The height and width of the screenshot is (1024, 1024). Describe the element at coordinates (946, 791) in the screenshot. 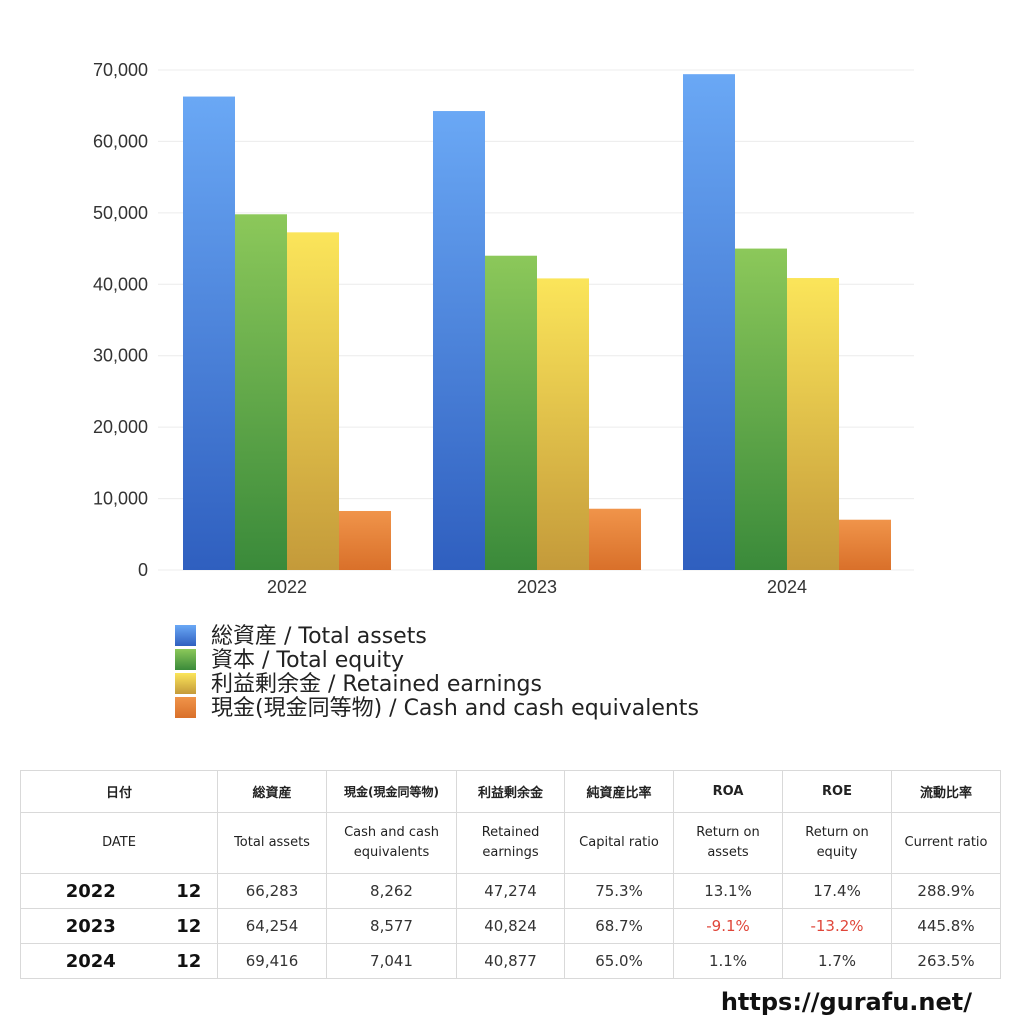

I see `header-current-ratio-jp: 流動比率` at that location.